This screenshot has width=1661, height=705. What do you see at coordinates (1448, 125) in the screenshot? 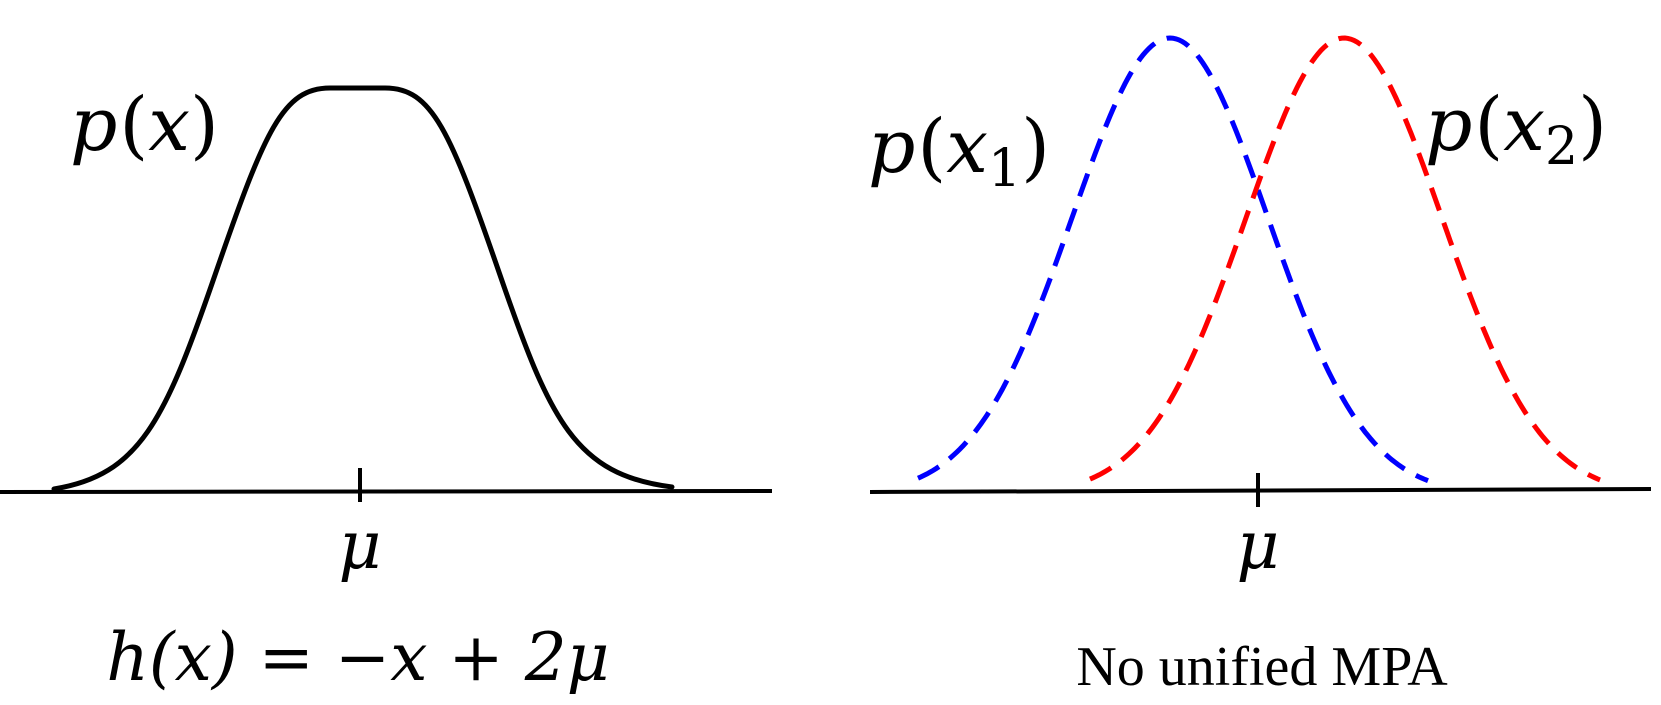
I see `curve2-label-fn: p` at bounding box center [1448, 125].